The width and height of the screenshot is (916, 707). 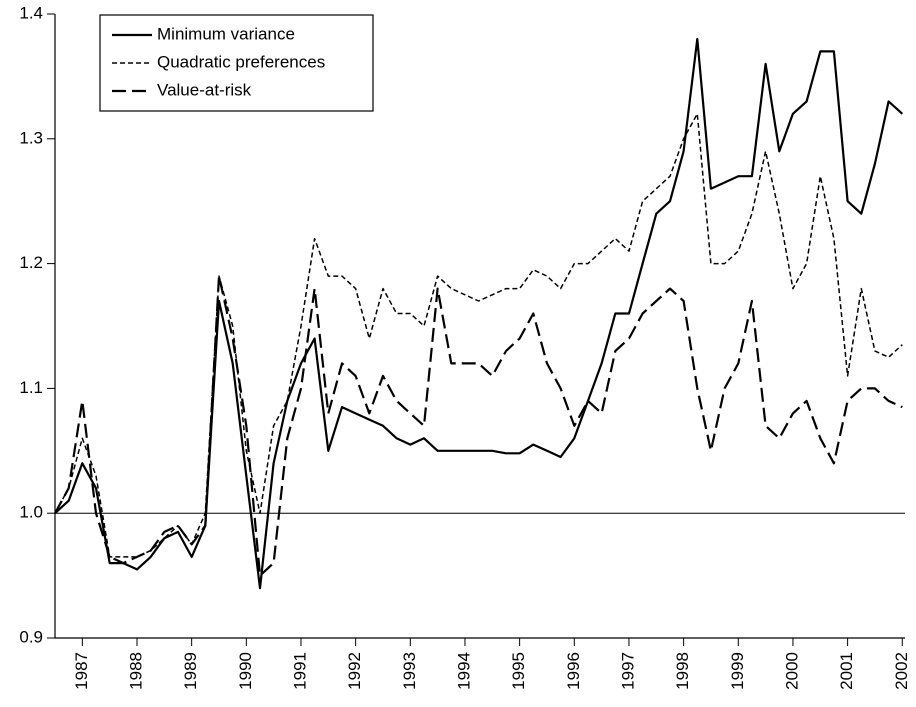 I want to click on y-tick-label: 0.9, so click(x=31, y=636).